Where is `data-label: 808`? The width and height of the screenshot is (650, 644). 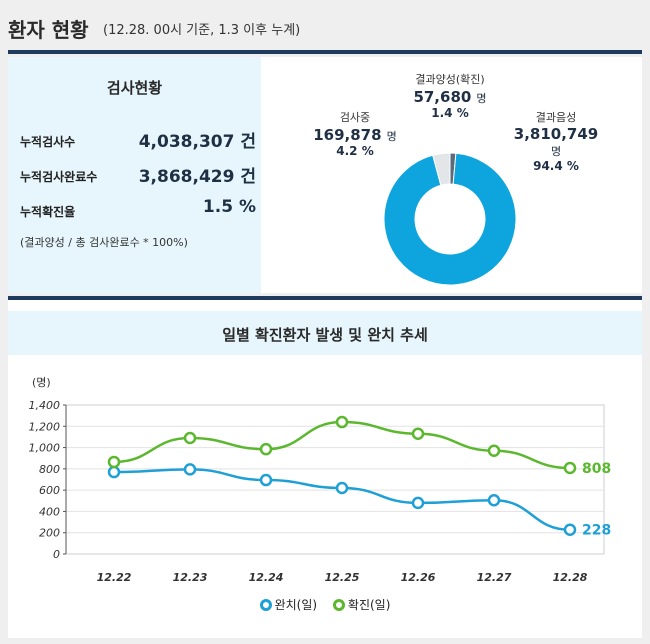
data-label: 808 is located at coordinates (596, 469).